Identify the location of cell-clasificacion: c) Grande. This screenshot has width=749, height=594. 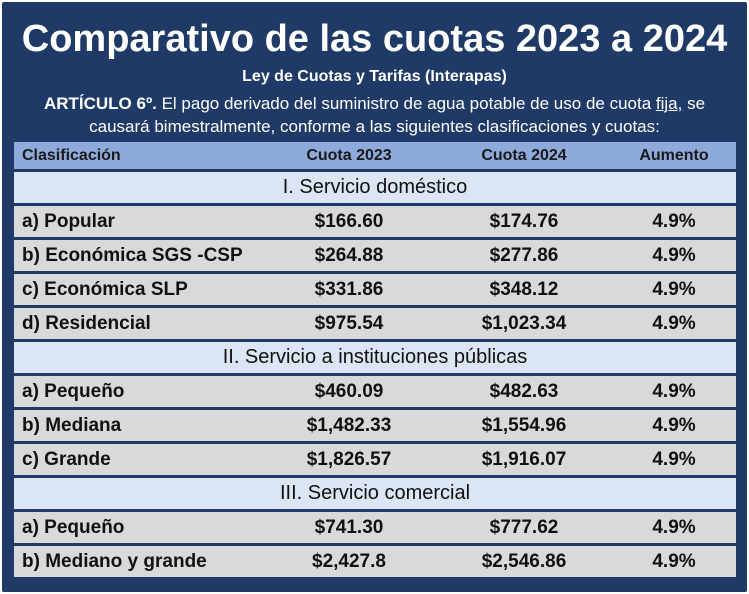
(66, 459).